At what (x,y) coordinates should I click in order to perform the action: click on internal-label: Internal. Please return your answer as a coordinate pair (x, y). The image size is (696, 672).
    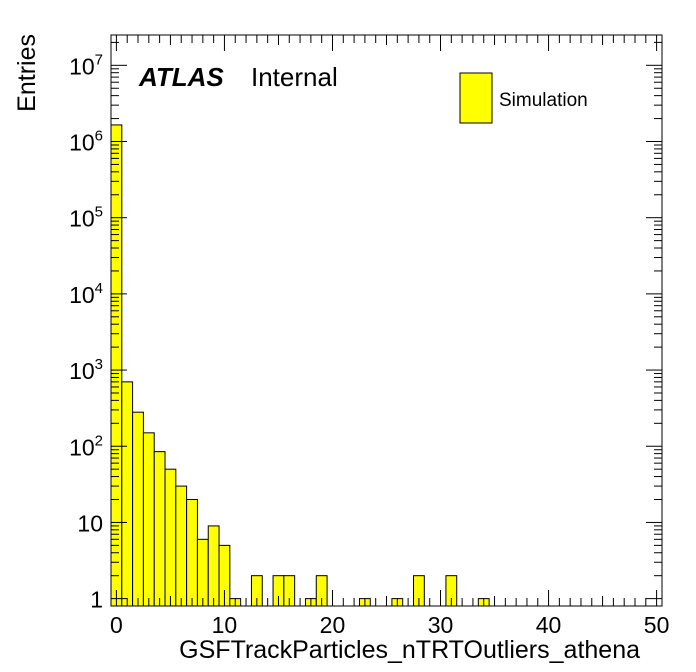
    Looking at the image, I should click on (294, 77).